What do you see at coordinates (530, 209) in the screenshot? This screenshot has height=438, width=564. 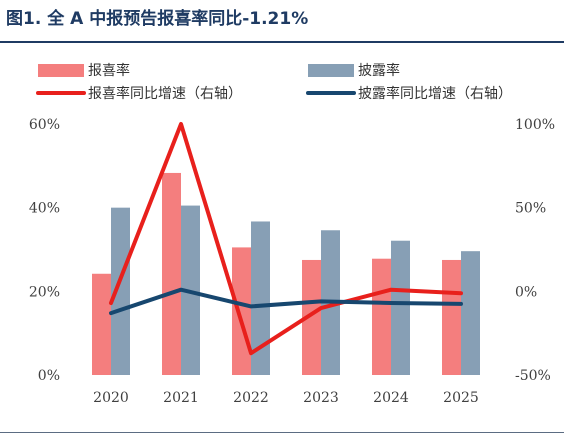 I see `right-tick-label: 50%` at bounding box center [530, 209].